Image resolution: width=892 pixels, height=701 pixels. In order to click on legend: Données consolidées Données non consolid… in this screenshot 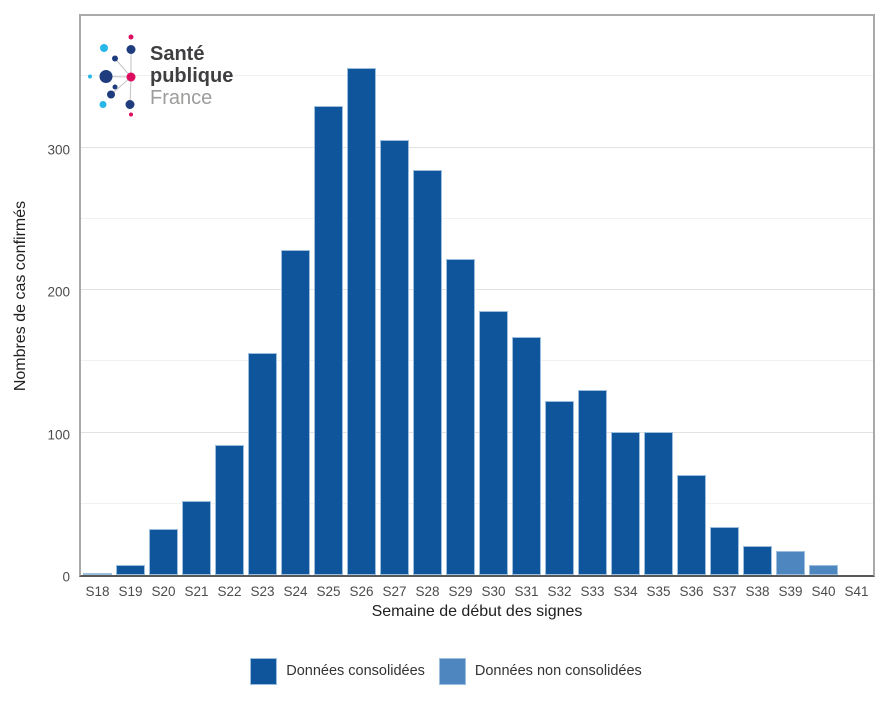, I will do `click(446, 671)`.